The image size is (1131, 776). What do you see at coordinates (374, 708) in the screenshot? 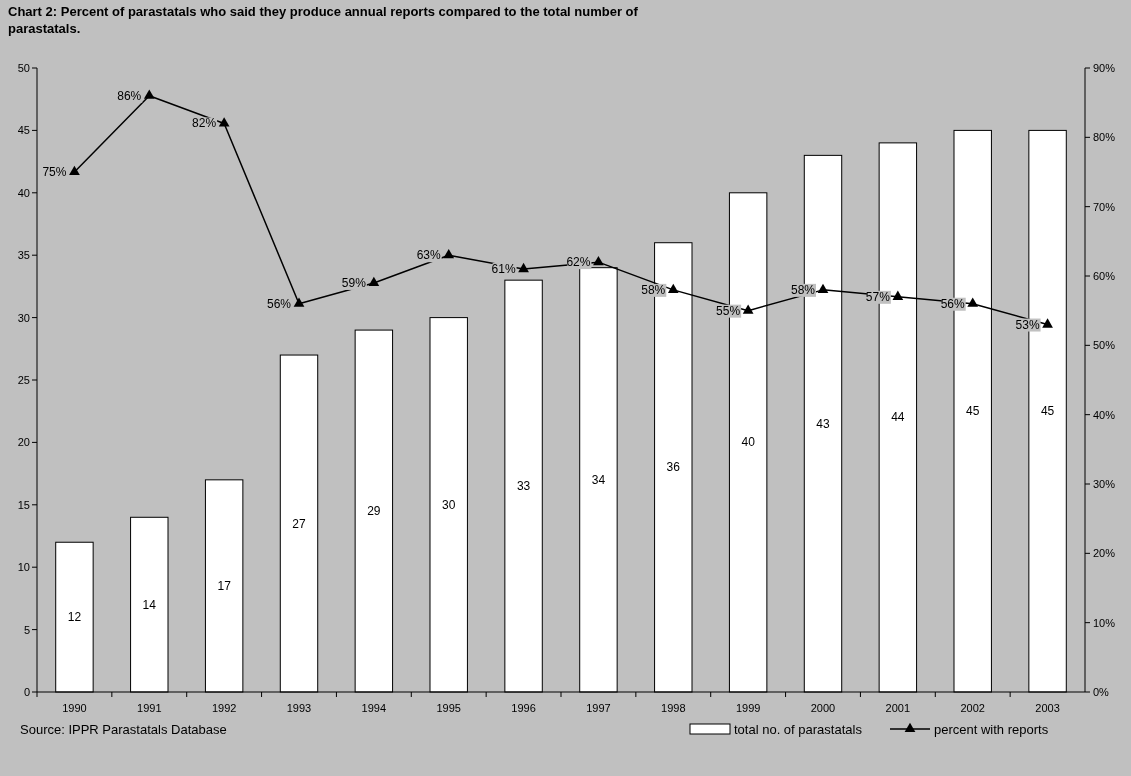
I see `x-tick-label: 1994` at bounding box center [374, 708].